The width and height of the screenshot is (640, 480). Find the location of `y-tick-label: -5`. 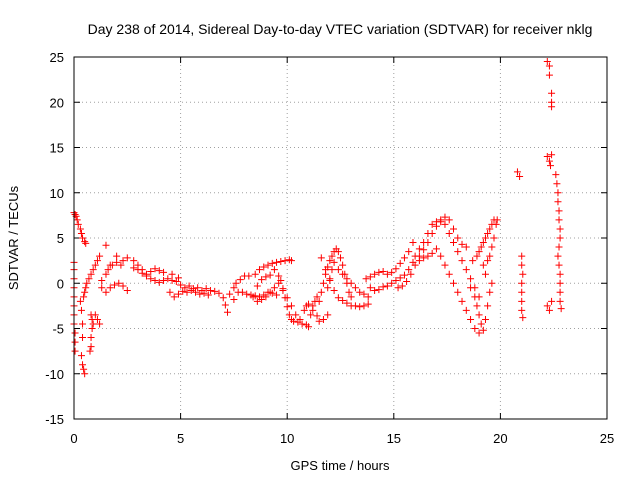

y-tick-label: -5 is located at coordinates (58, 329).